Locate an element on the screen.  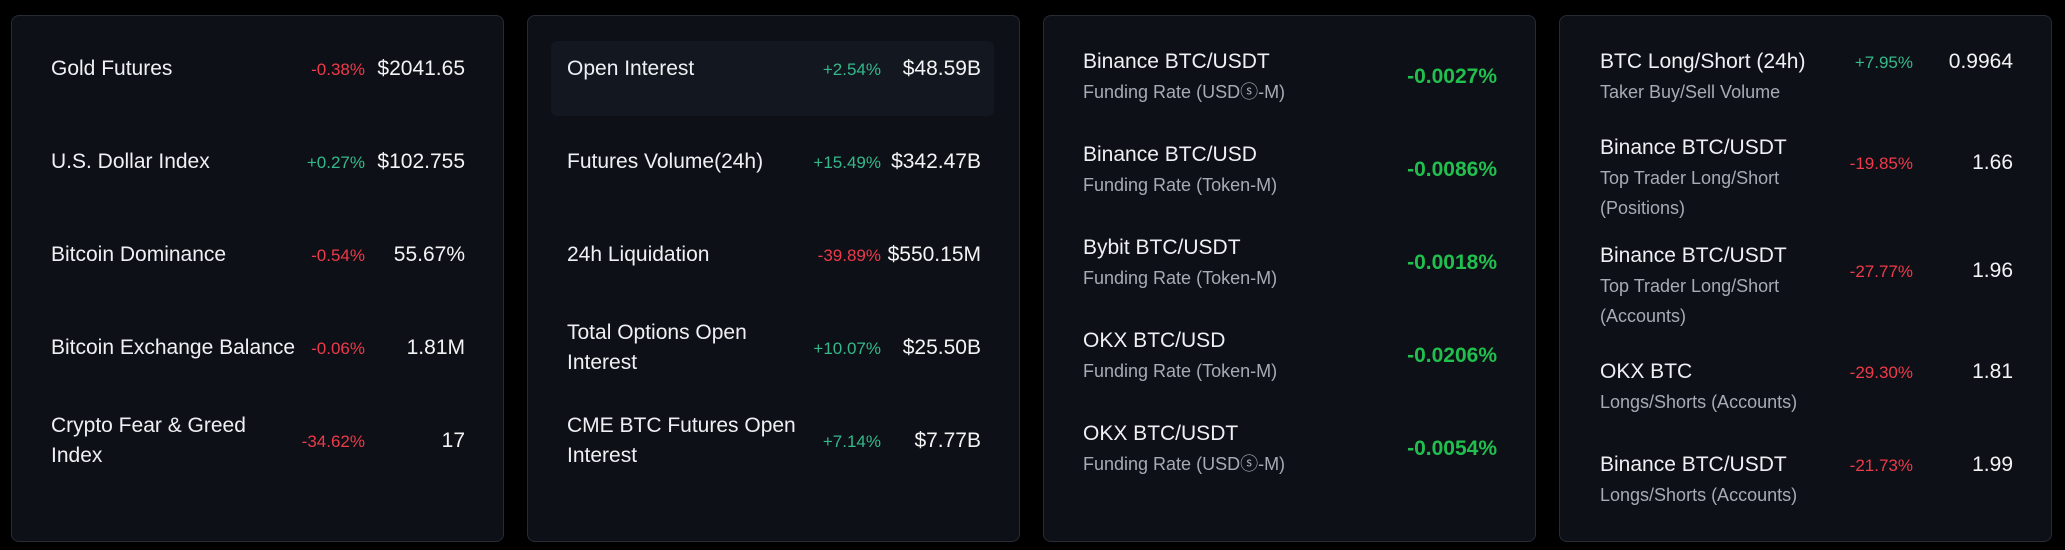
metric-name-line1: Crypto Fear & Greed is located at coordinates (148, 425).